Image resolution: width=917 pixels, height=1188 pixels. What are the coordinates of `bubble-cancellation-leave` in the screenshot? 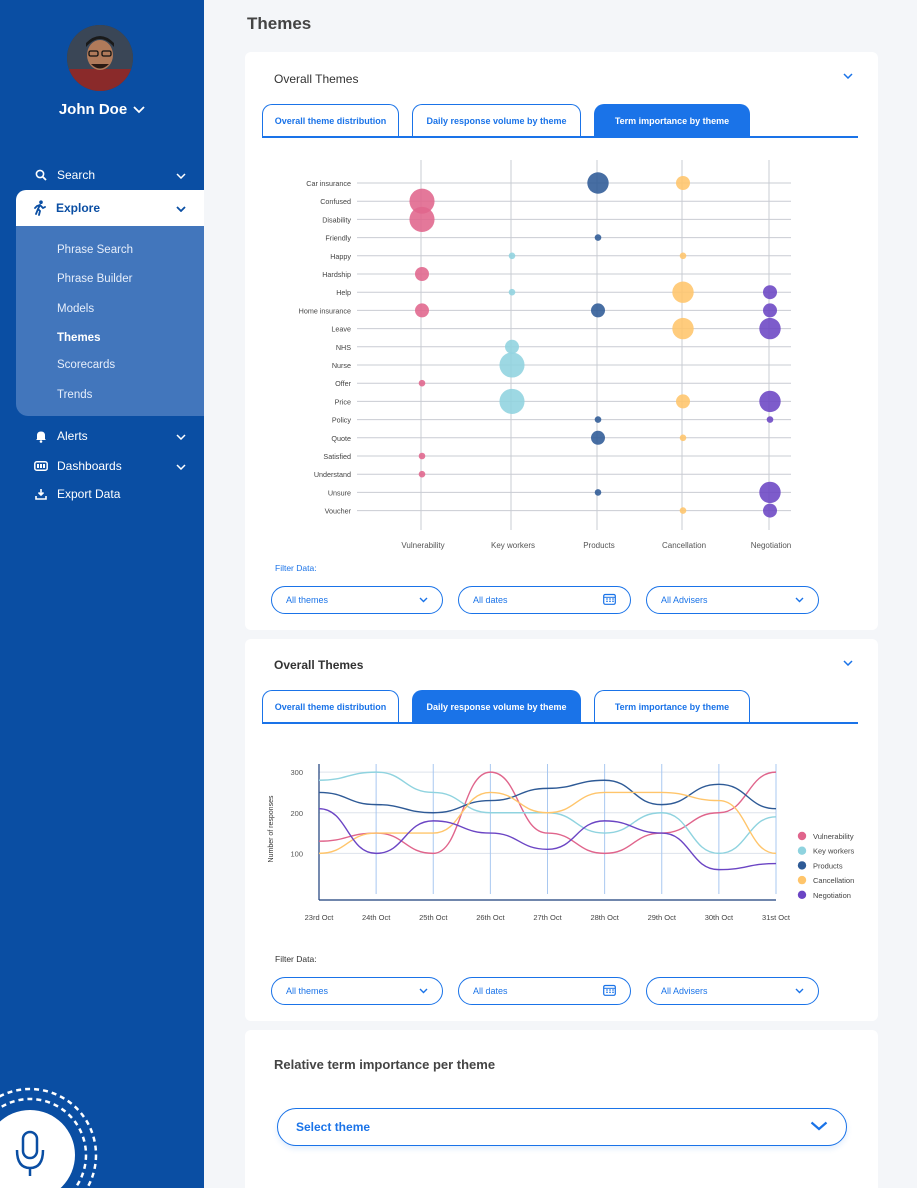 It's located at (683, 328).